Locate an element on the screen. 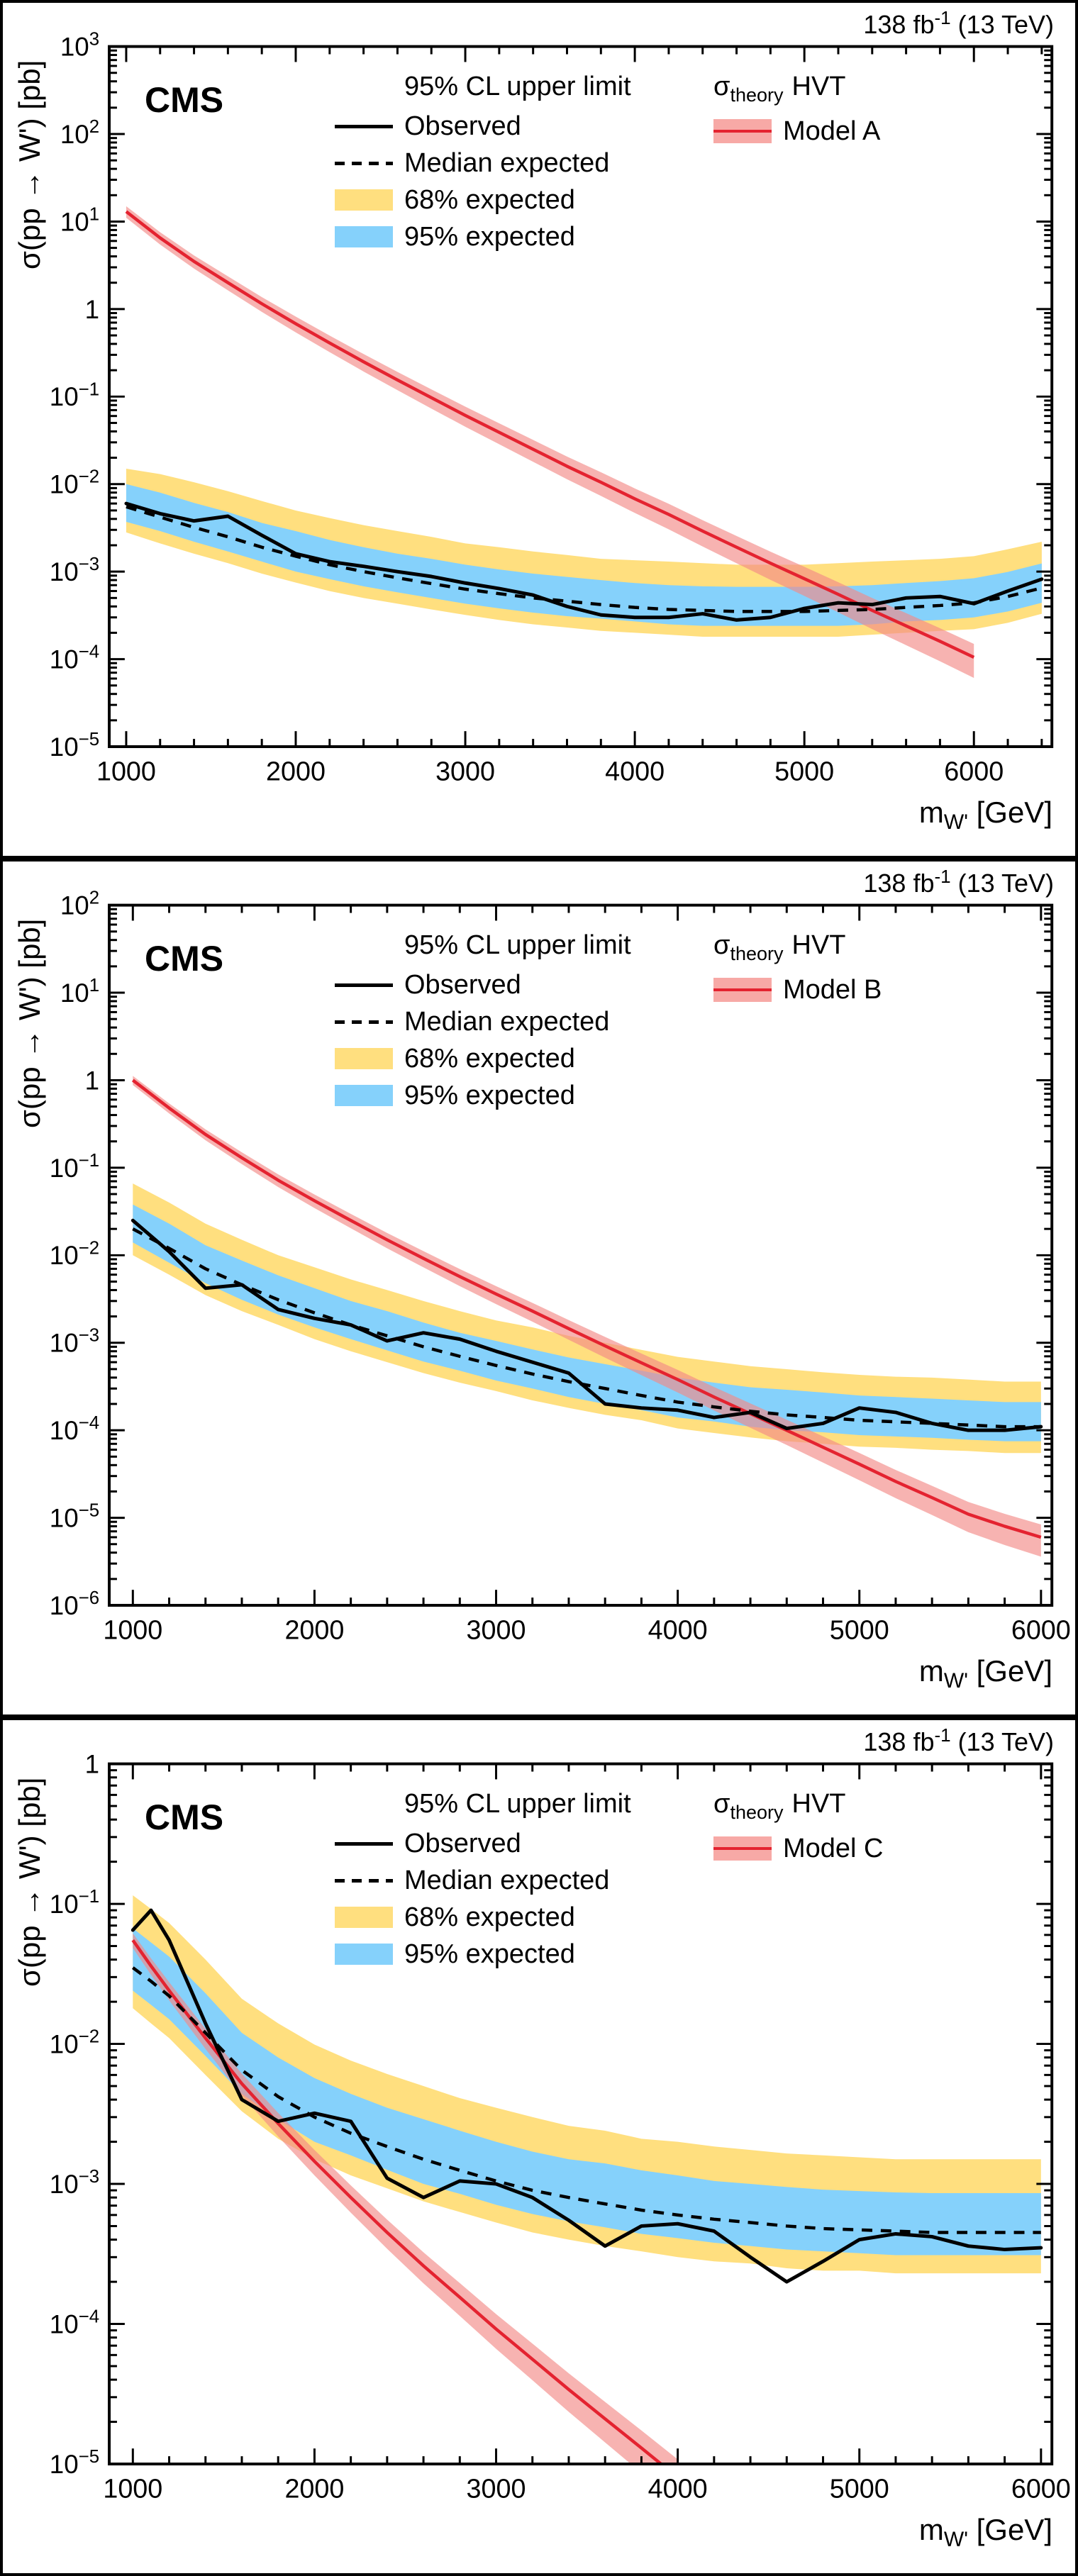  observed-line-swatch is located at coordinates (364, 1844).